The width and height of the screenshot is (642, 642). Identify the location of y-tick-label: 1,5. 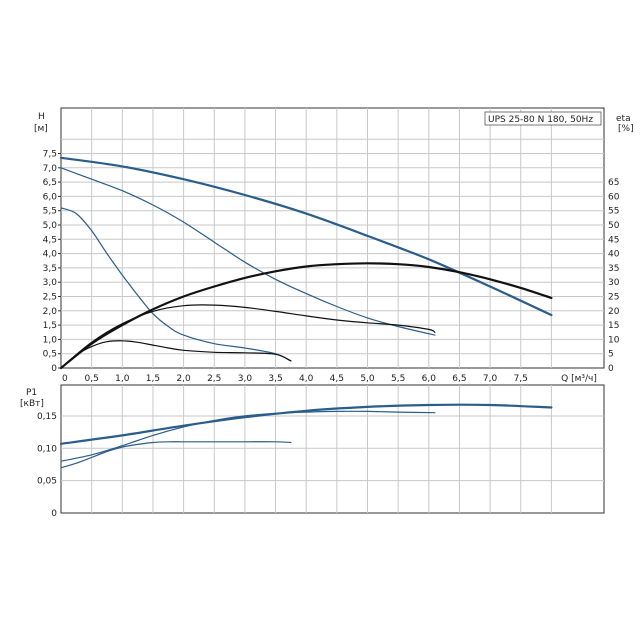
(50, 326).